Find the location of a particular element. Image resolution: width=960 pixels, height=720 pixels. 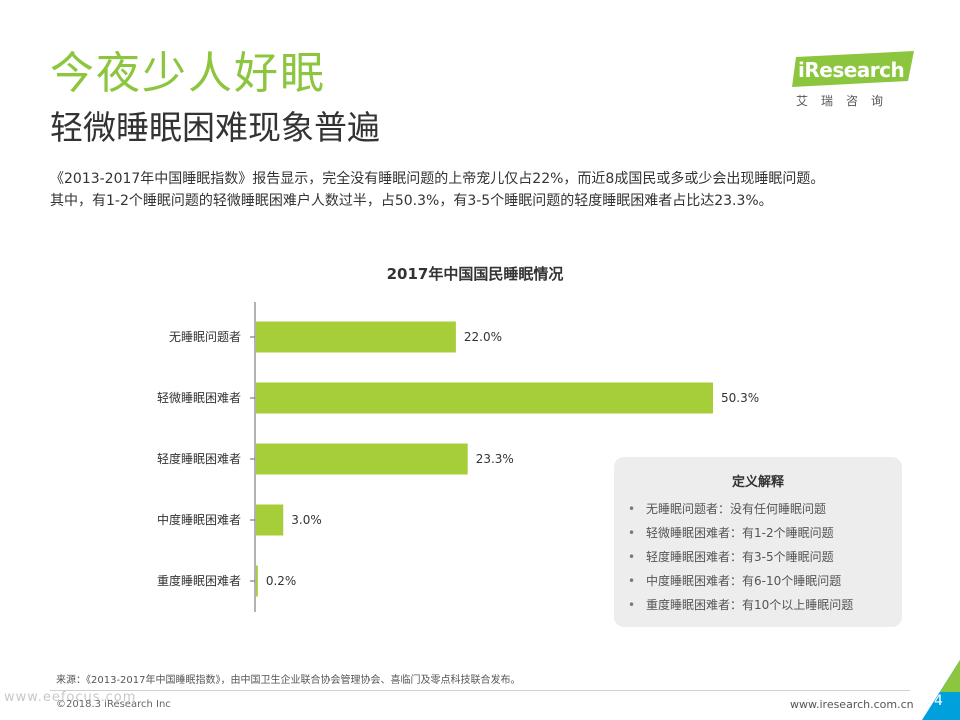

logo-badge-shape is located at coordinates (853, 69).